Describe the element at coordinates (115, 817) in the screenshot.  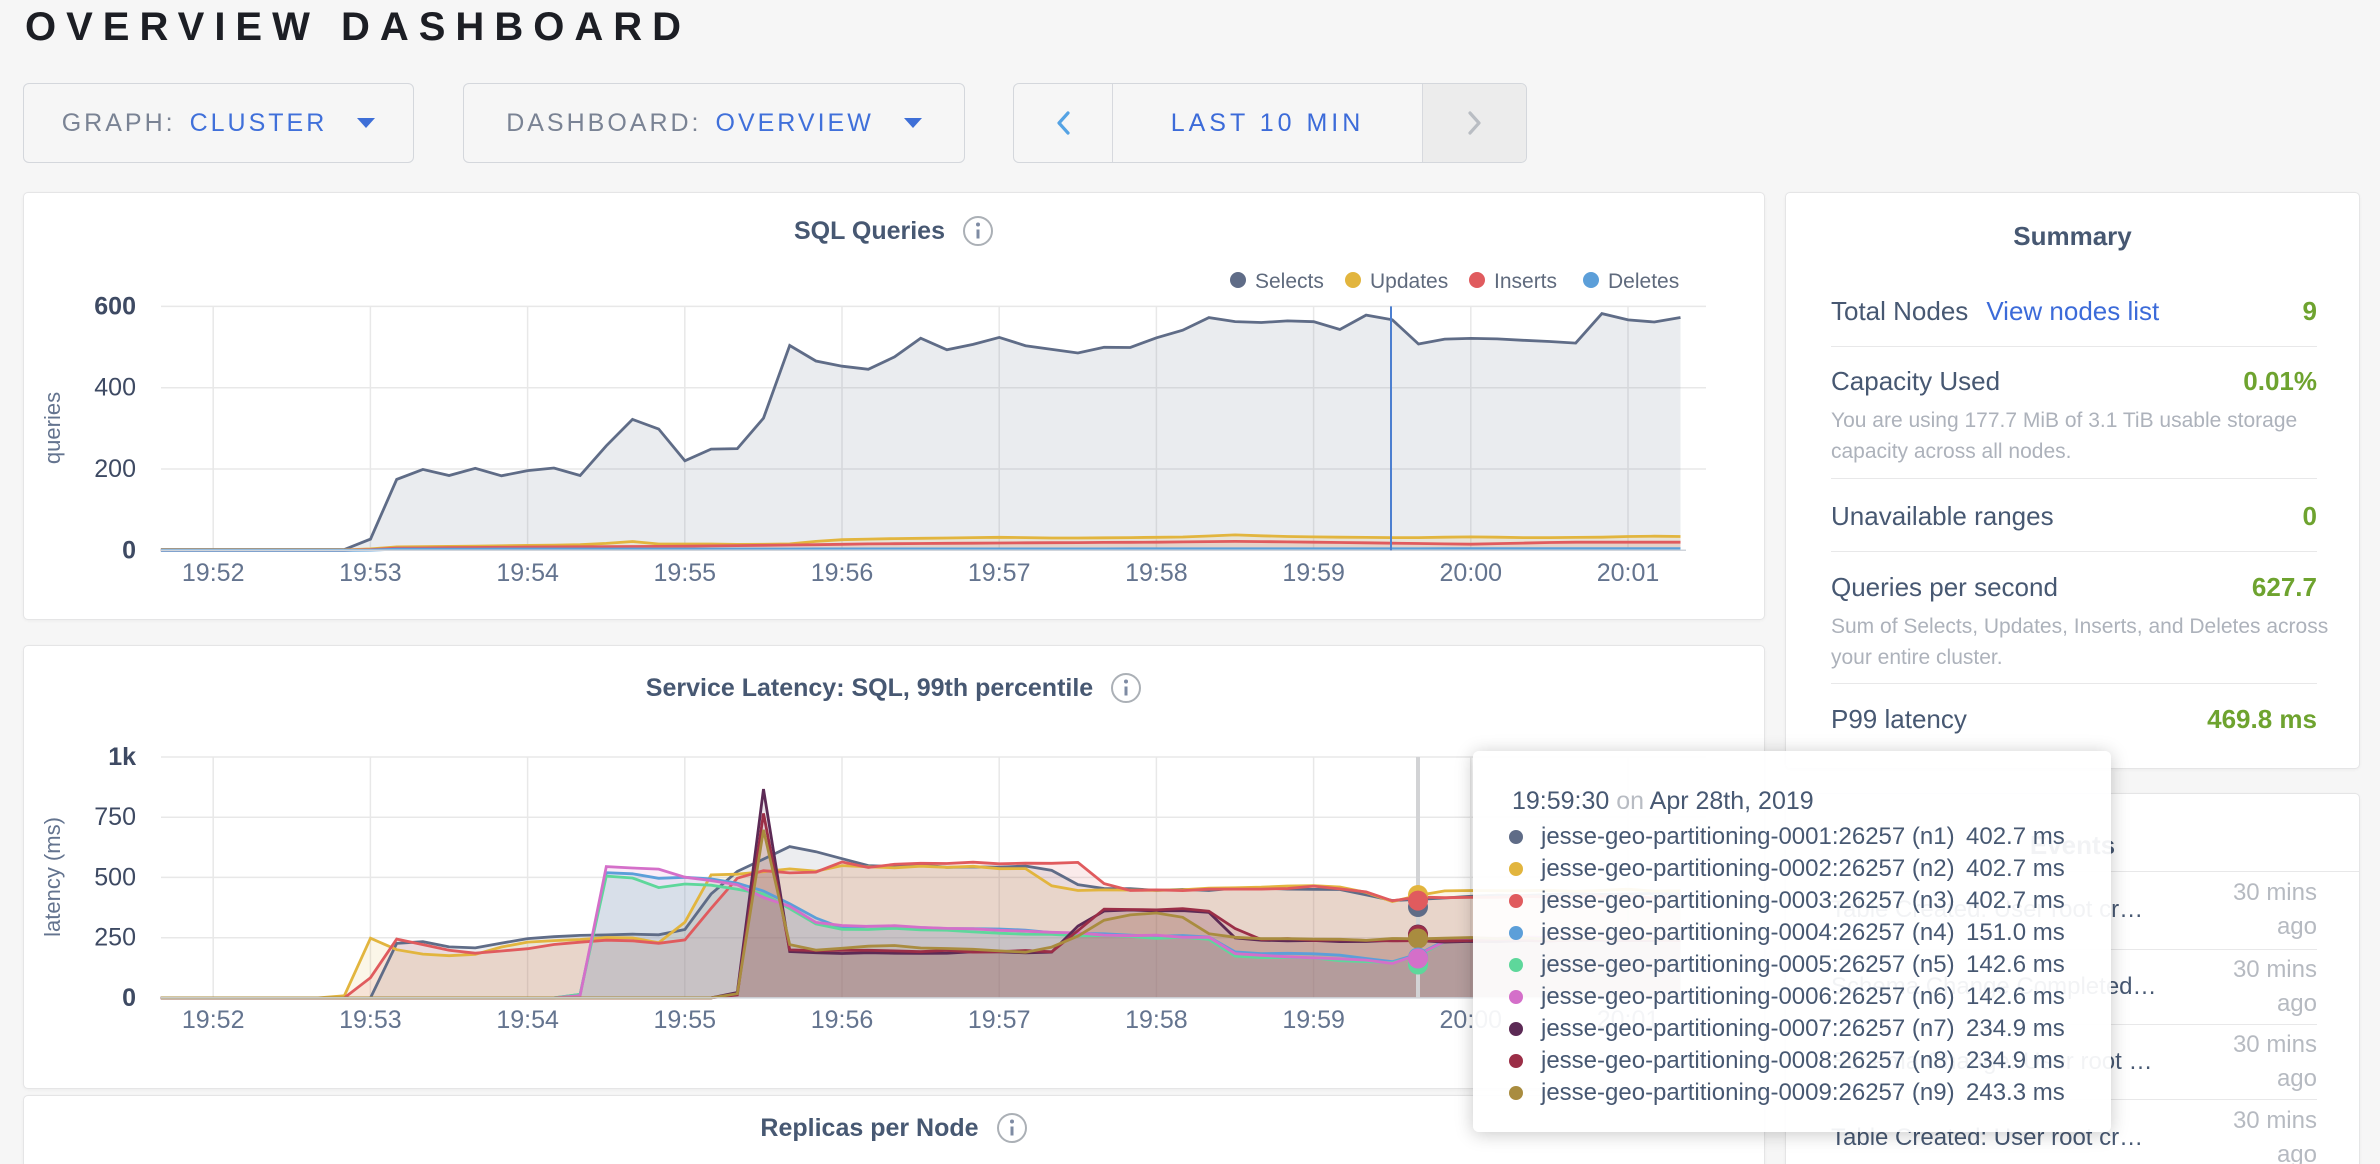
I see `svg-text: 750` at that location.